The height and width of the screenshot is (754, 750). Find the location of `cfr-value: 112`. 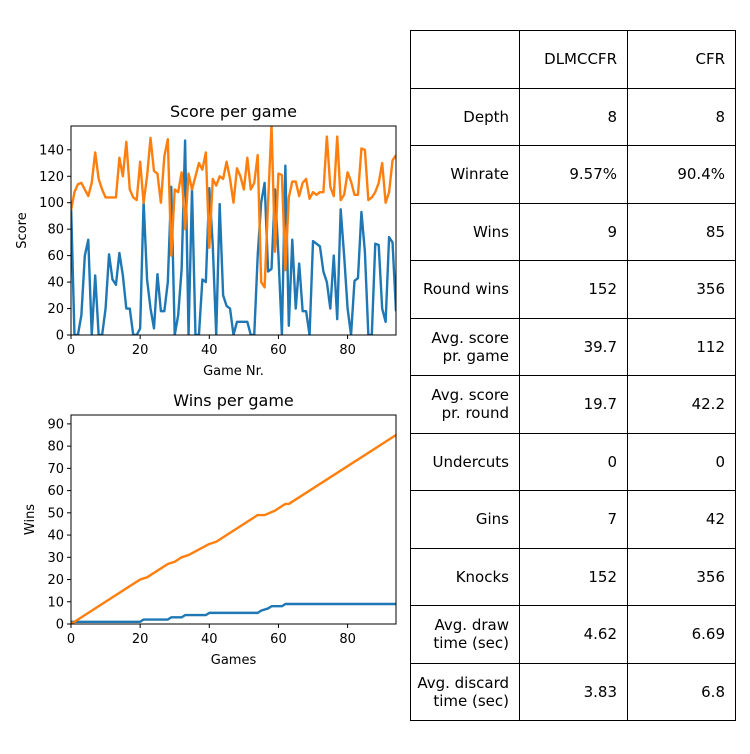

cfr-value: 112 is located at coordinates (681, 346).